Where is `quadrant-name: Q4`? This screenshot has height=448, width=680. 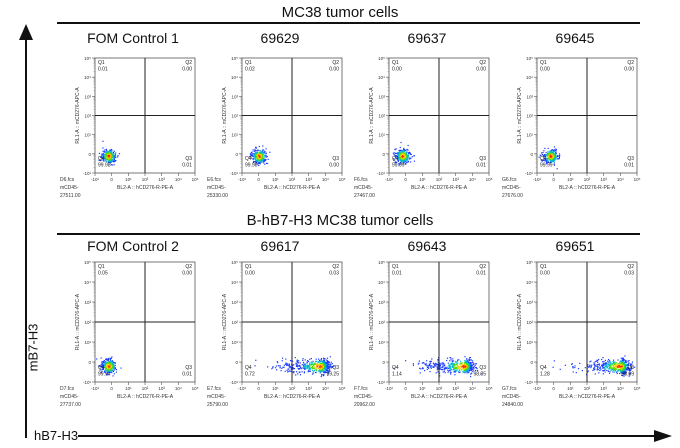
quadrant-name: Q4 is located at coordinates (248, 368).